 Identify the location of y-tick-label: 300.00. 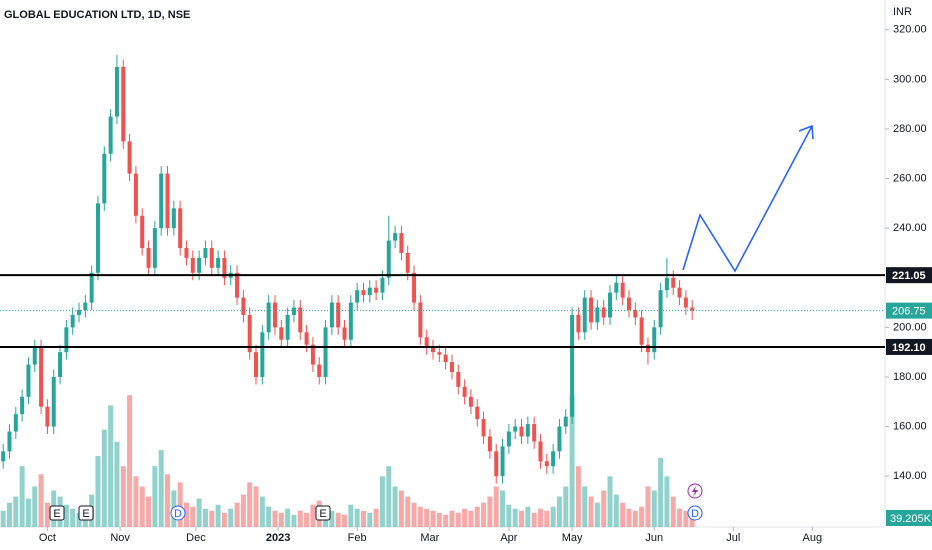
(910, 79).